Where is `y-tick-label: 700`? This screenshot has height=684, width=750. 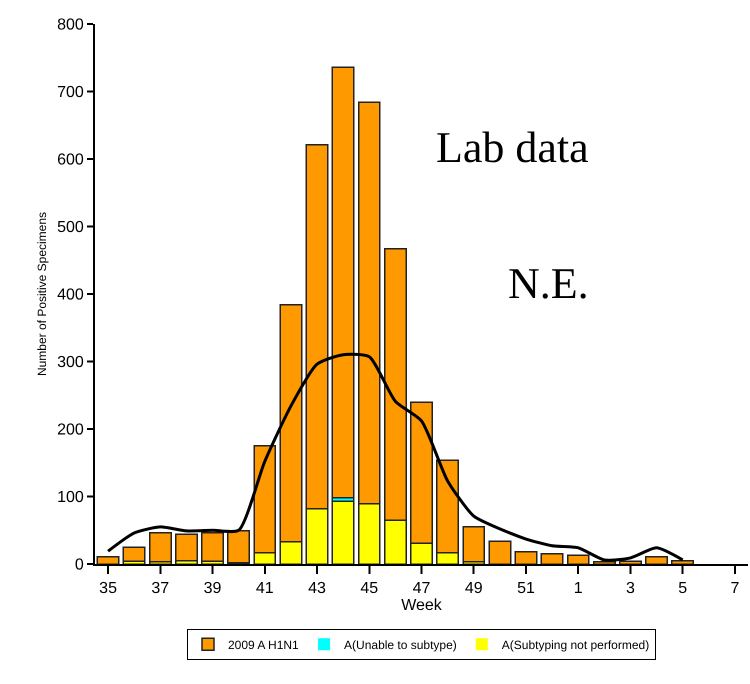
y-tick-label: 700 is located at coordinates (70, 93).